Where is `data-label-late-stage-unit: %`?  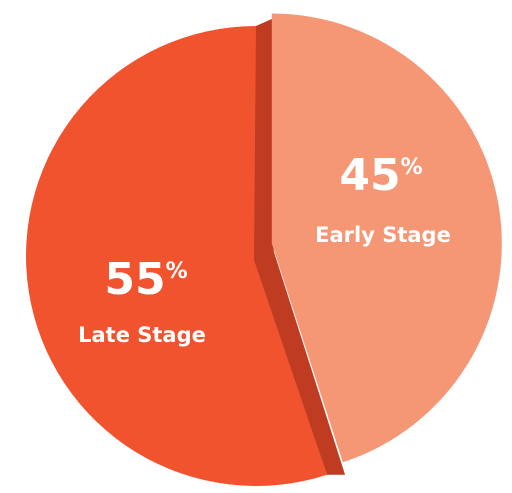 data-label-late-stage-unit: % is located at coordinates (177, 271).